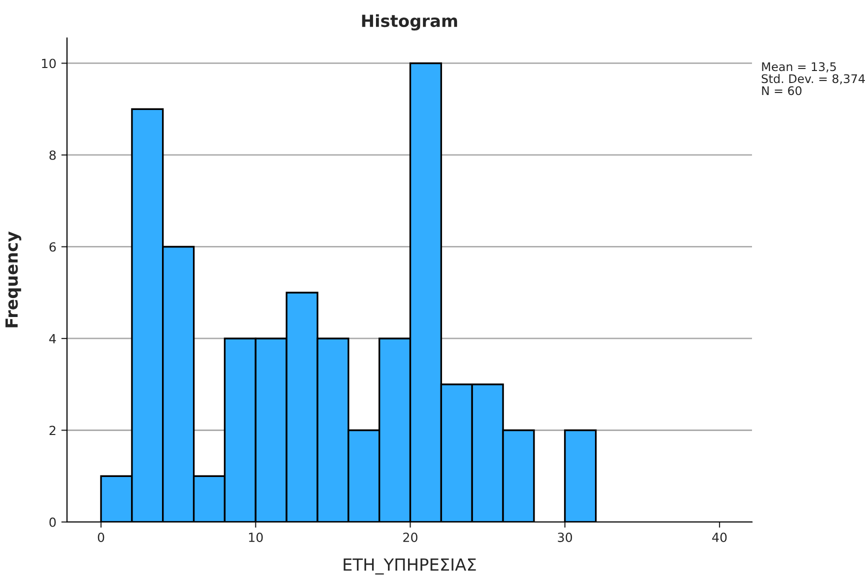  Describe the element at coordinates (49, 63) in the screenshot. I see `y-tick-label: 10` at that location.